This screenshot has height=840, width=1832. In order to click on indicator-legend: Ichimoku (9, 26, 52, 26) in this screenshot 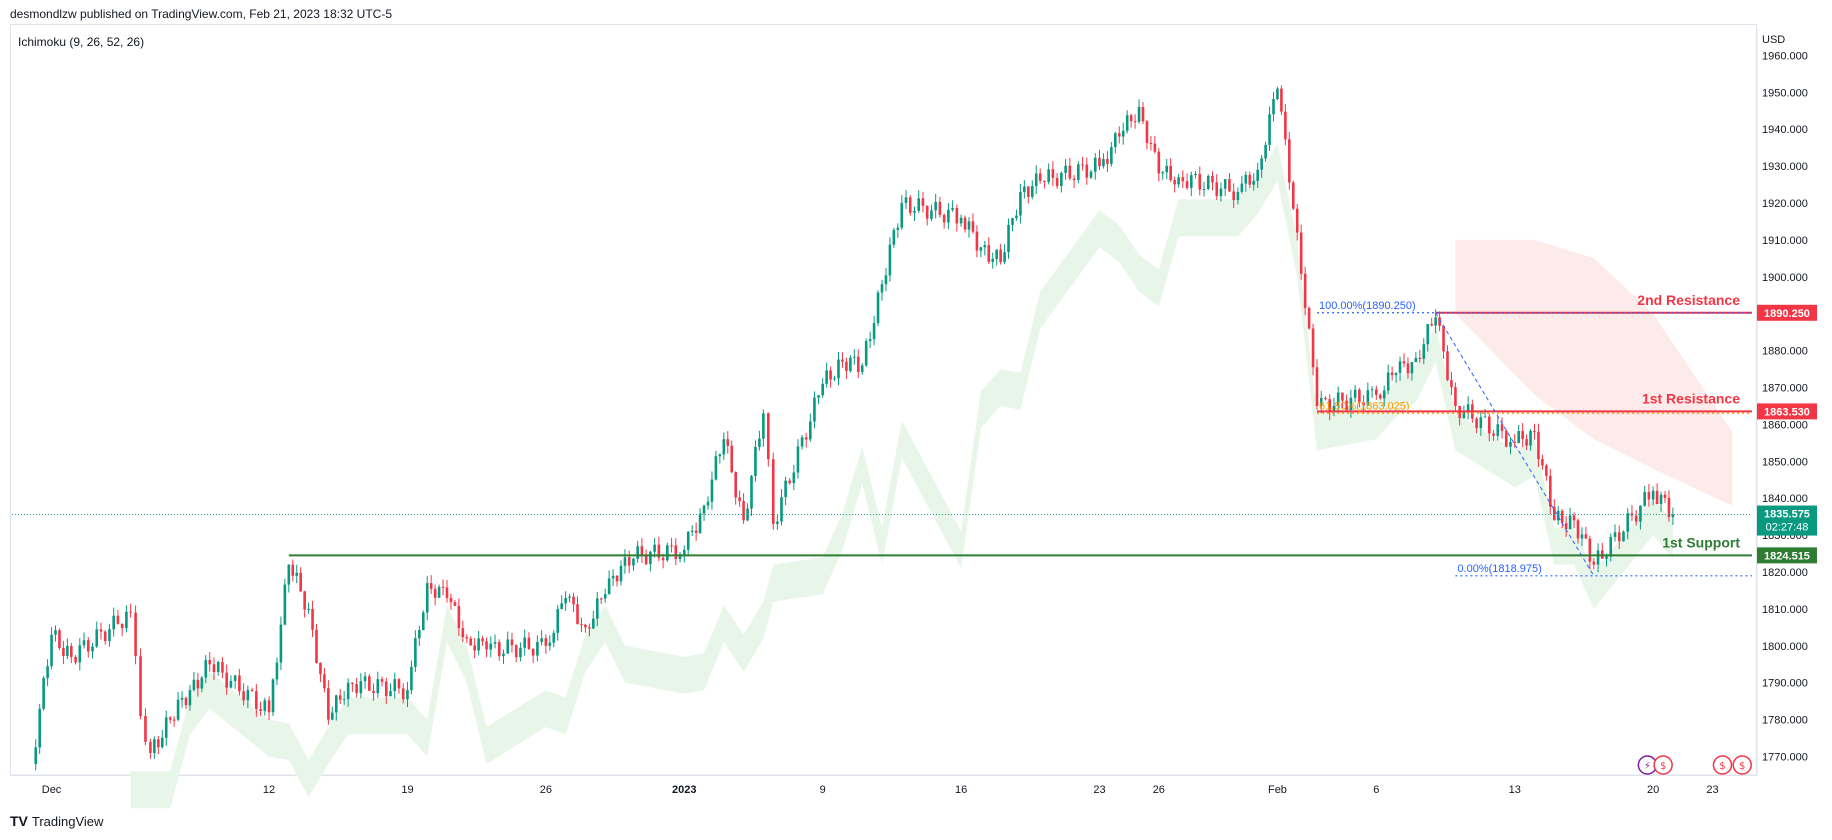, I will do `click(81, 42)`.